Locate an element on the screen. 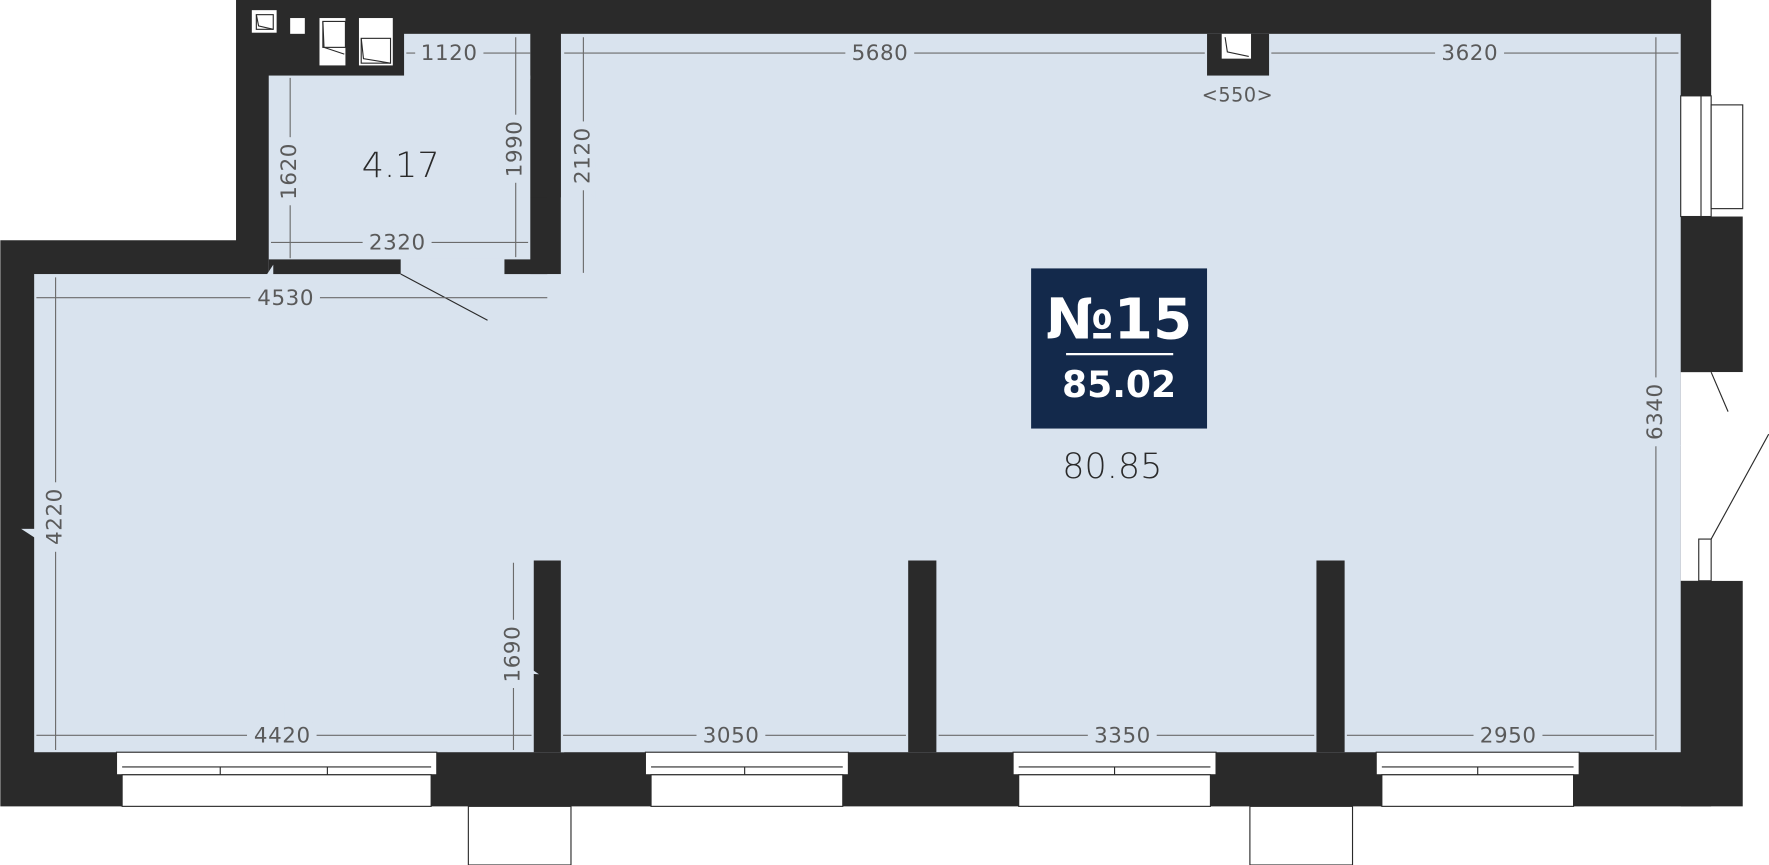 This screenshot has width=1769, height=865. dimension-label: 1690 is located at coordinates (512, 654).